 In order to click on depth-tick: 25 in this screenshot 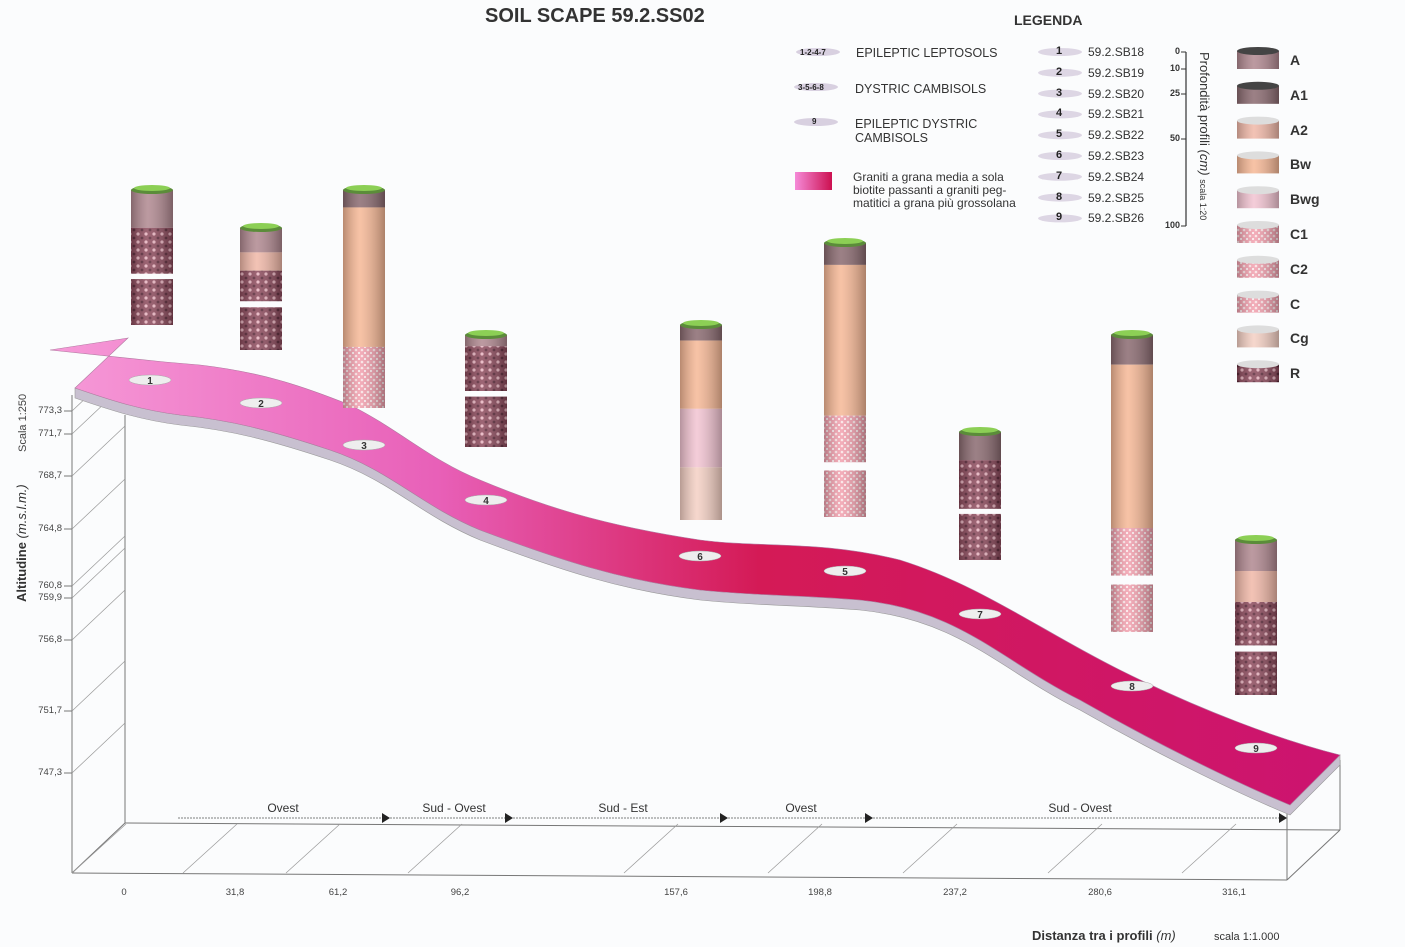, I will do `click(1174, 93)`.